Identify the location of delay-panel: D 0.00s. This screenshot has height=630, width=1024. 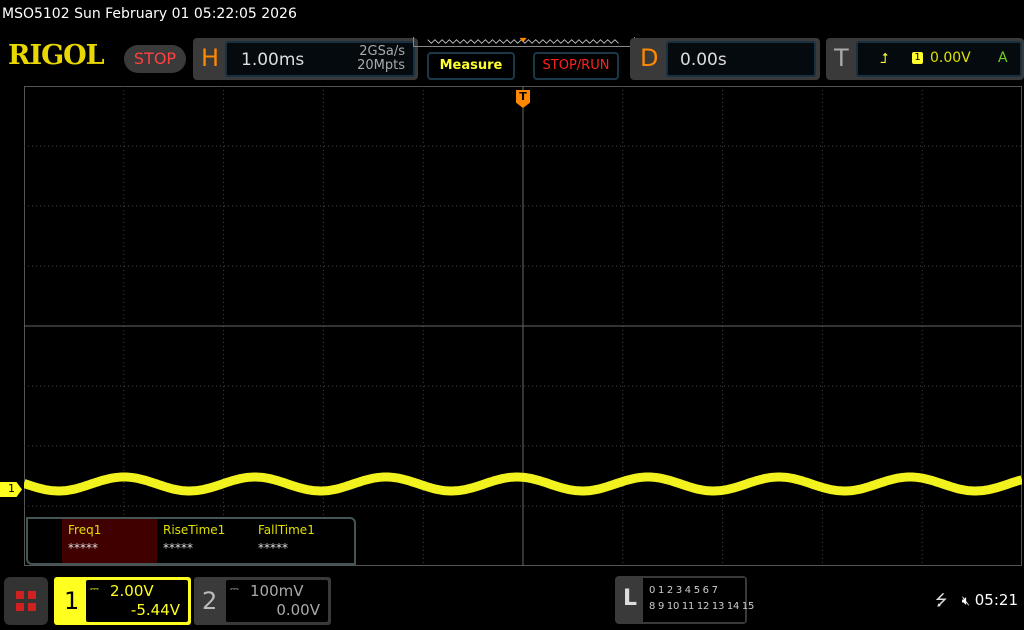
(725, 59).